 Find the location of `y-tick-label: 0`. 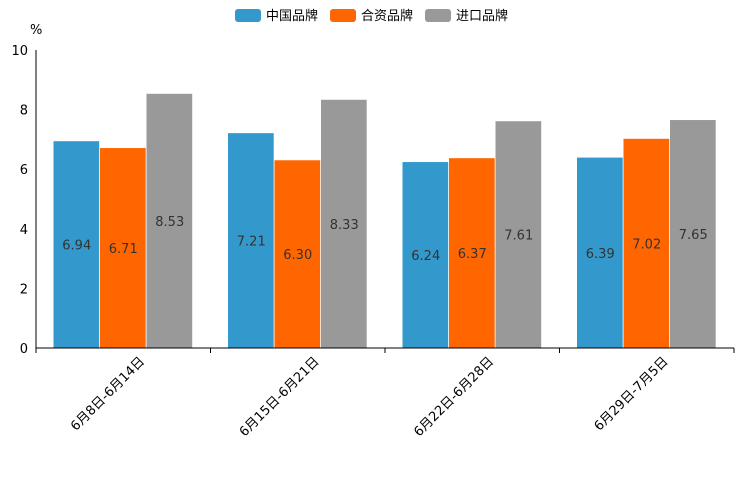

y-tick-label: 0 is located at coordinates (24, 349).